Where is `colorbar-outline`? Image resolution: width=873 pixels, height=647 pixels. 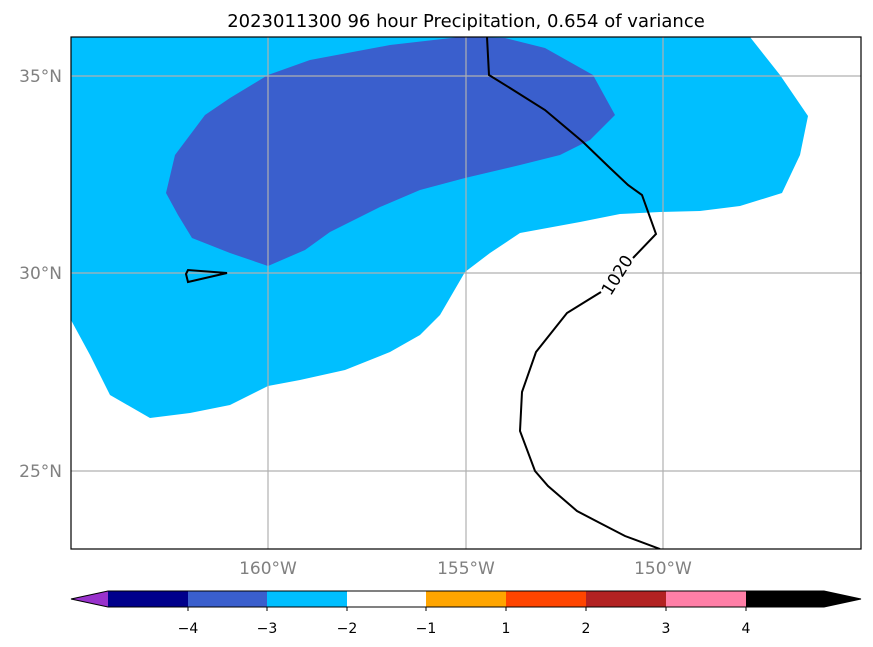
colorbar-outline is located at coordinates (466, 599).